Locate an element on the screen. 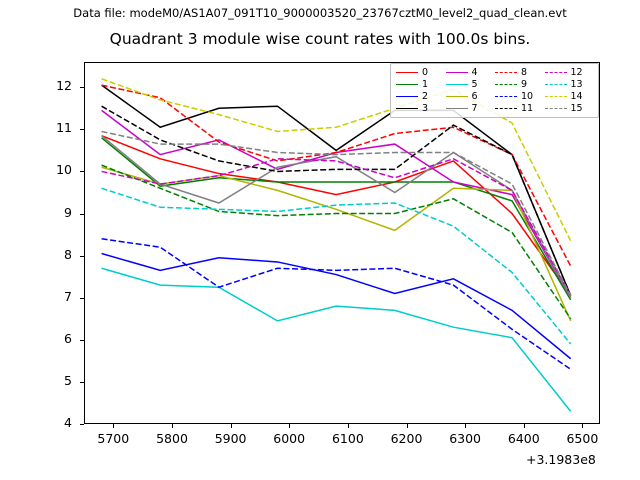 The image size is (640, 480). x-tick-label: 5900 is located at coordinates (230, 438).